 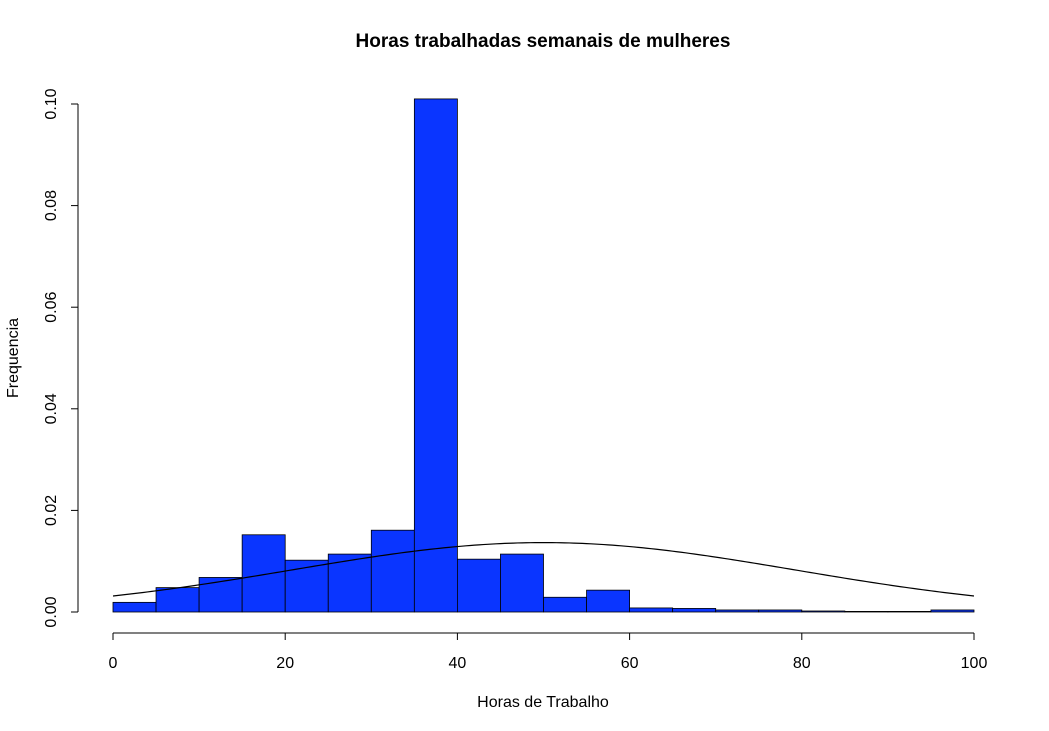 What do you see at coordinates (13, 358) in the screenshot?
I see `y-axis-label: Frequencia` at bounding box center [13, 358].